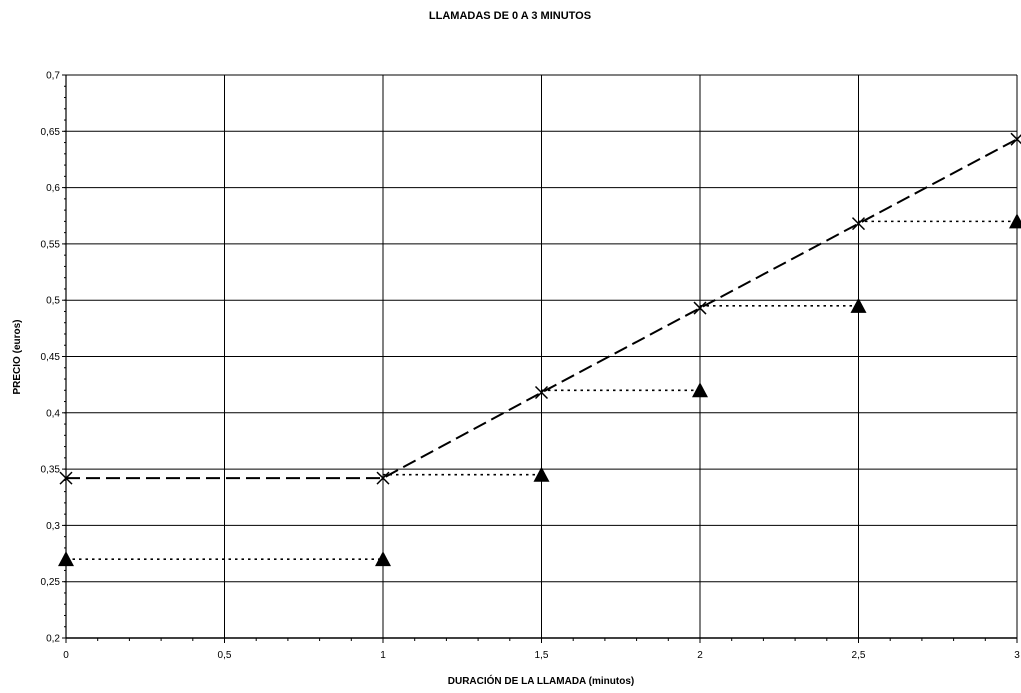  What do you see at coordinates (542, 655) in the screenshot?
I see `x-tick-label: 1,5` at bounding box center [542, 655].